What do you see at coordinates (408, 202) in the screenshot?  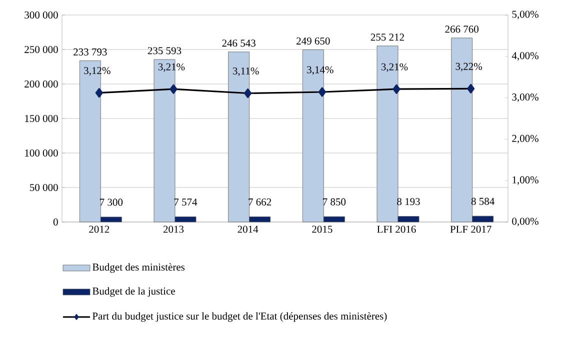 I see `data-label: 8 193` at bounding box center [408, 202].